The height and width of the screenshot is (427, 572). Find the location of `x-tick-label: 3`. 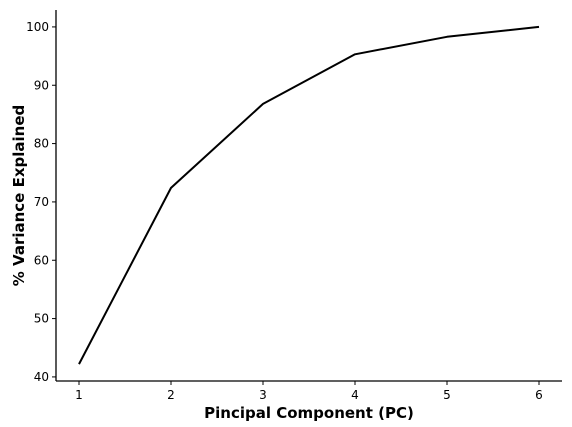

x-tick-label: 3 is located at coordinates (263, 395).